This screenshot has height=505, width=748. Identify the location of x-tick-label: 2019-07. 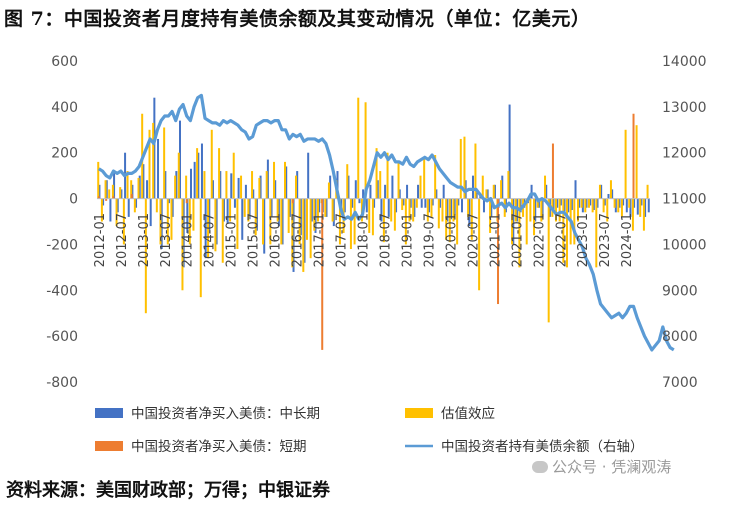
(429, 240).